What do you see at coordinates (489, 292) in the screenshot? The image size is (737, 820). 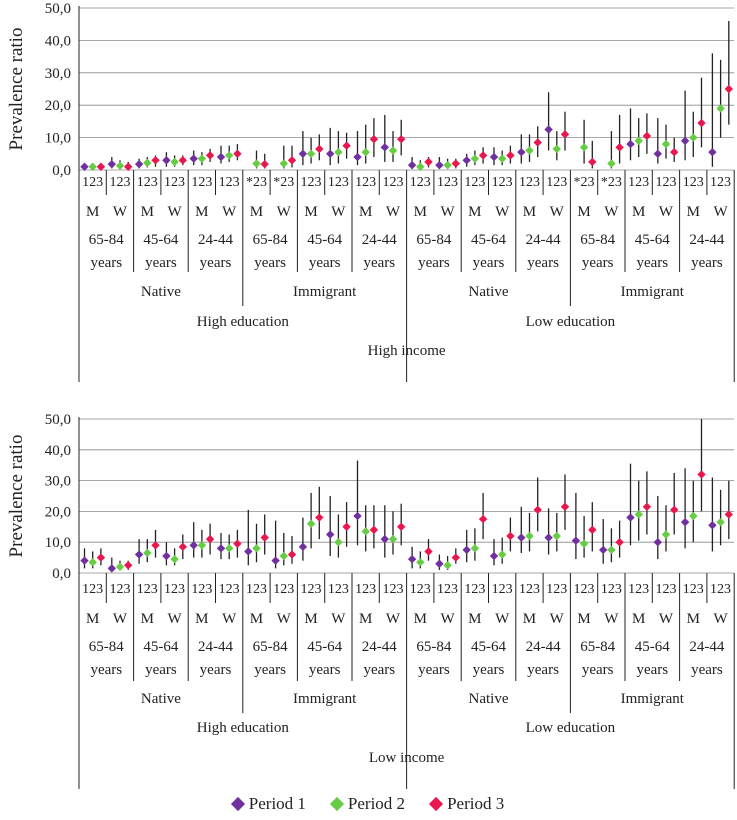 I see `origin-label: Native` at bounding box center [489, 292].